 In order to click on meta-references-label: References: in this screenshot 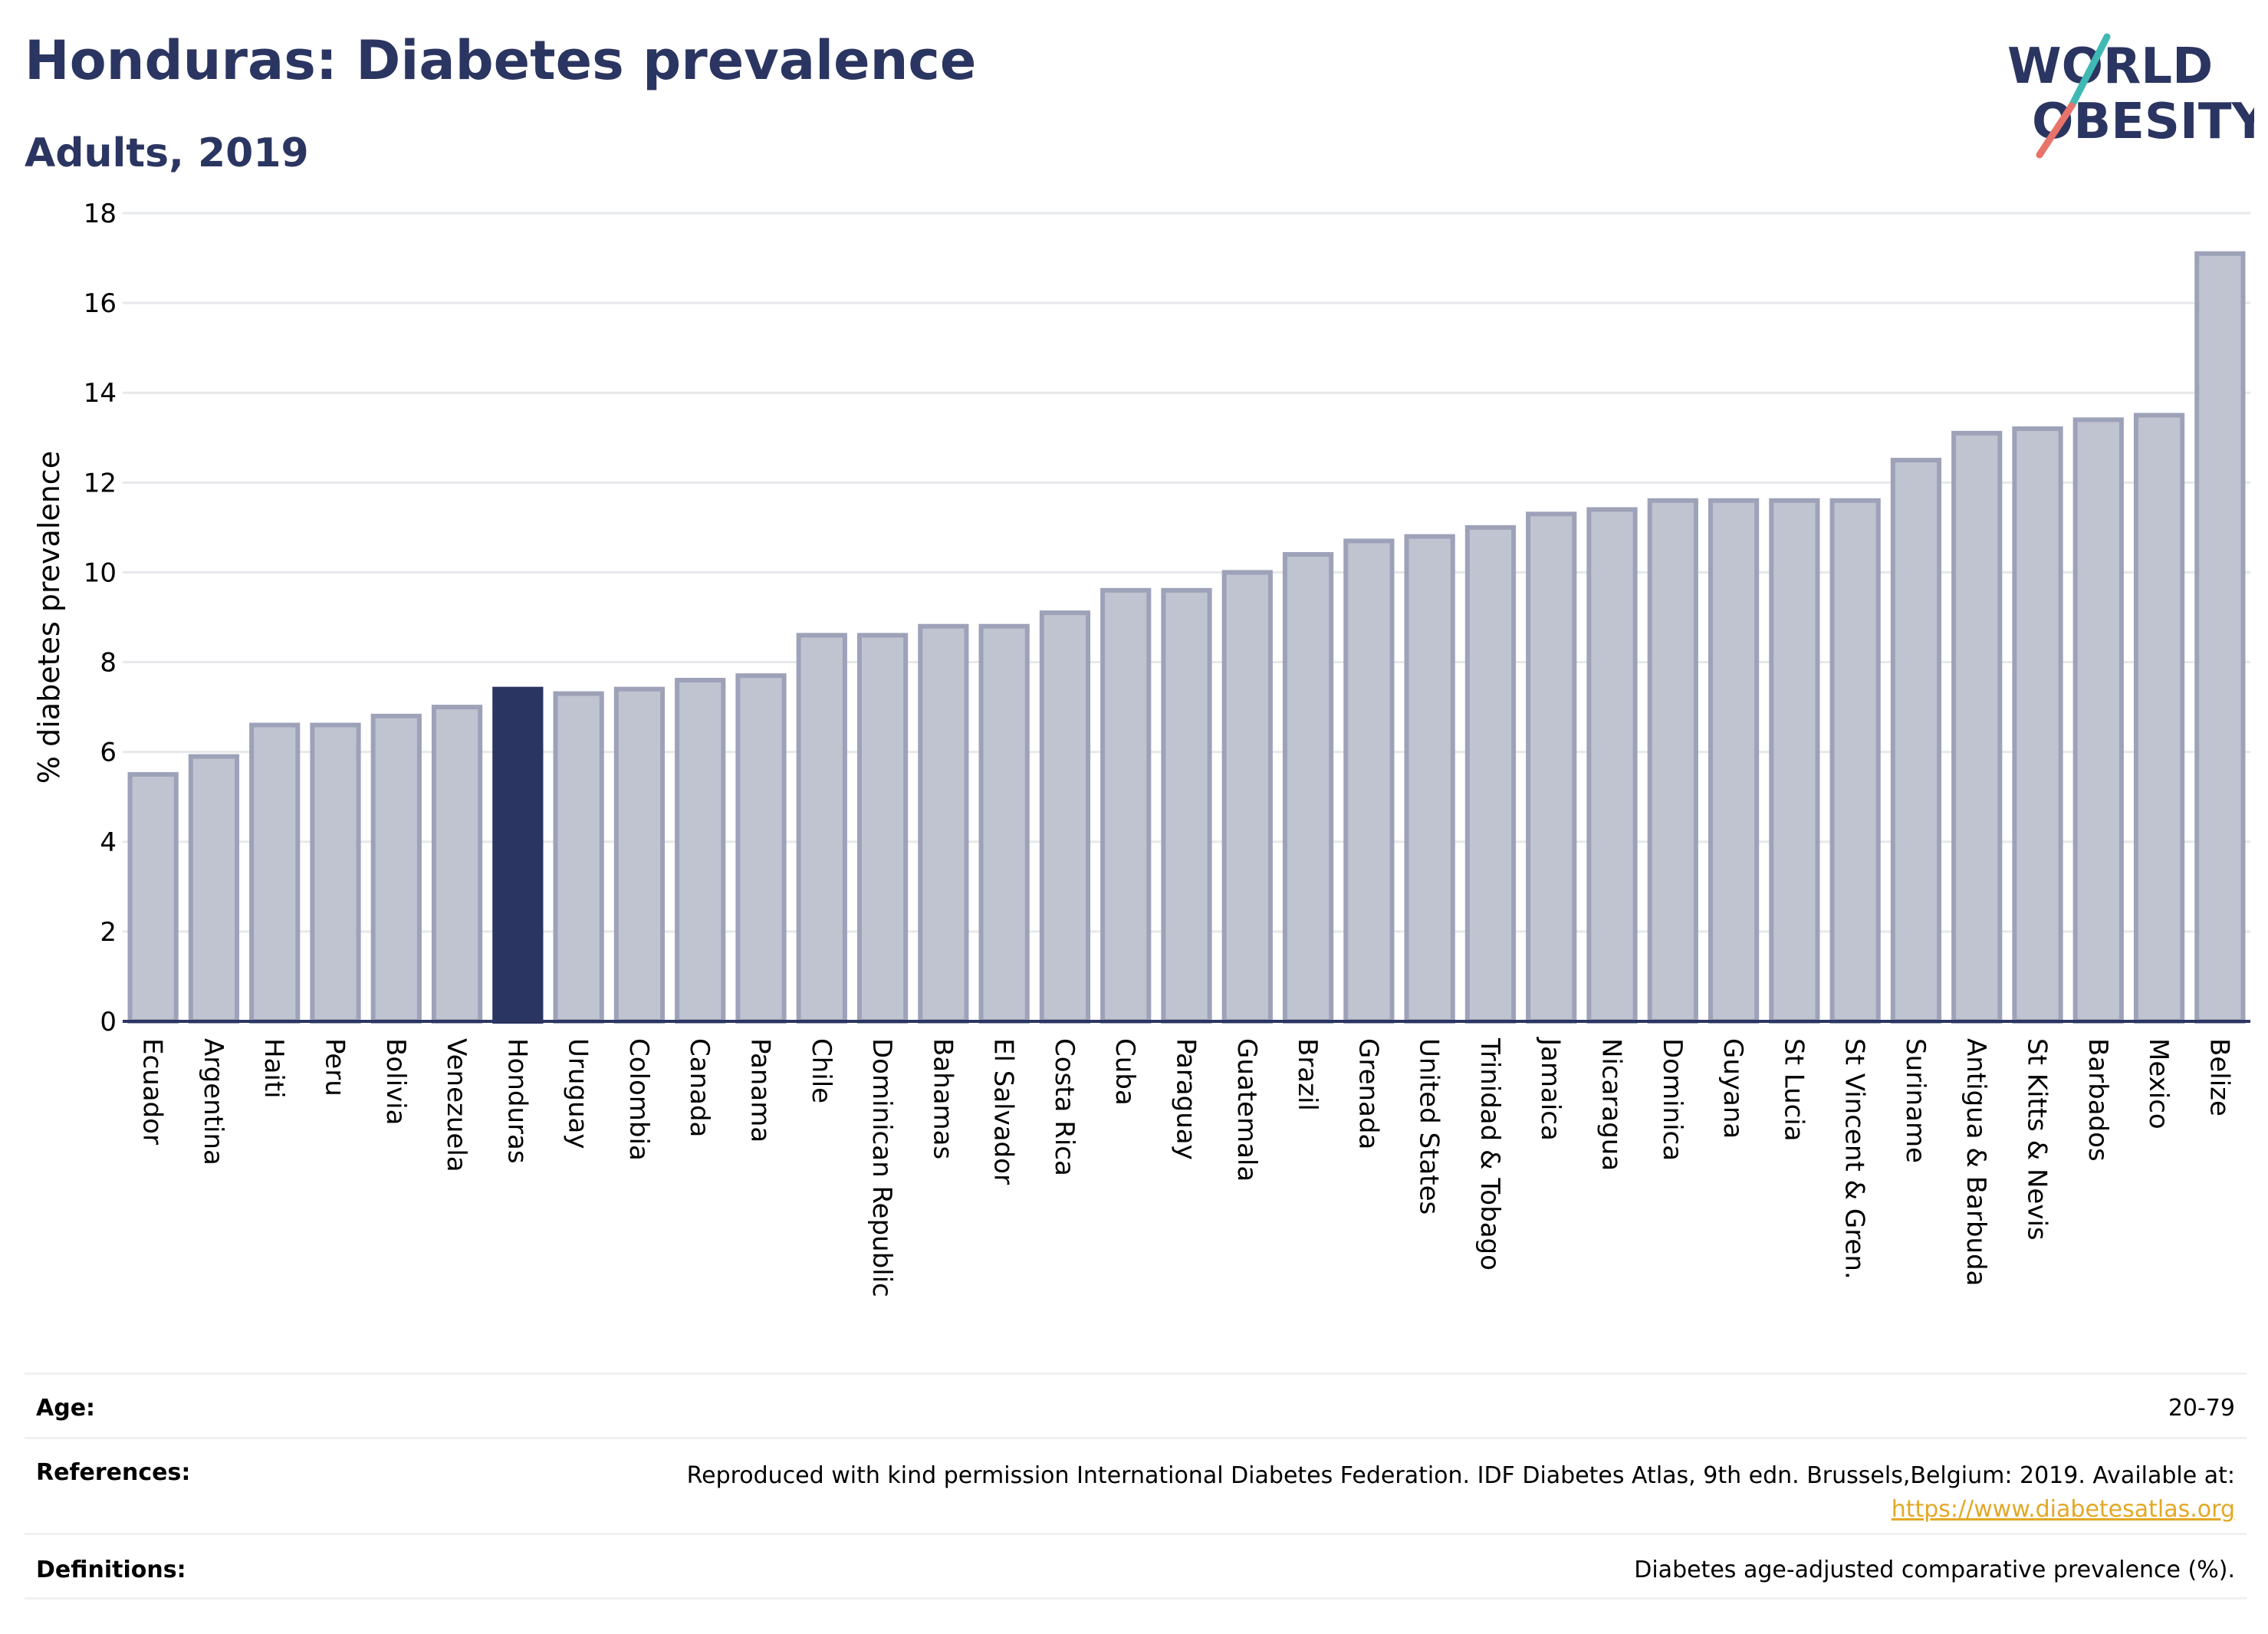, I will do `click(113, 1473)`.